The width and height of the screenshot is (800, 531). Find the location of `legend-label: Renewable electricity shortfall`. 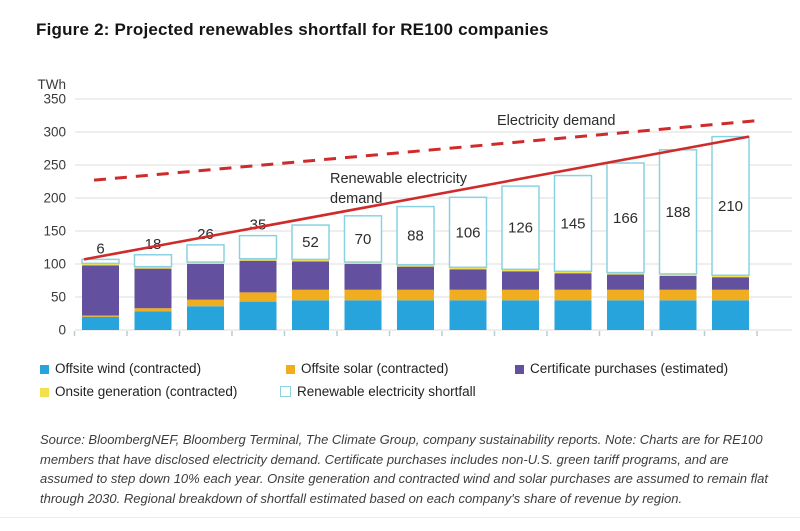

legend-label: Renewable electricity shortfall is located at coordinates (386, 391).